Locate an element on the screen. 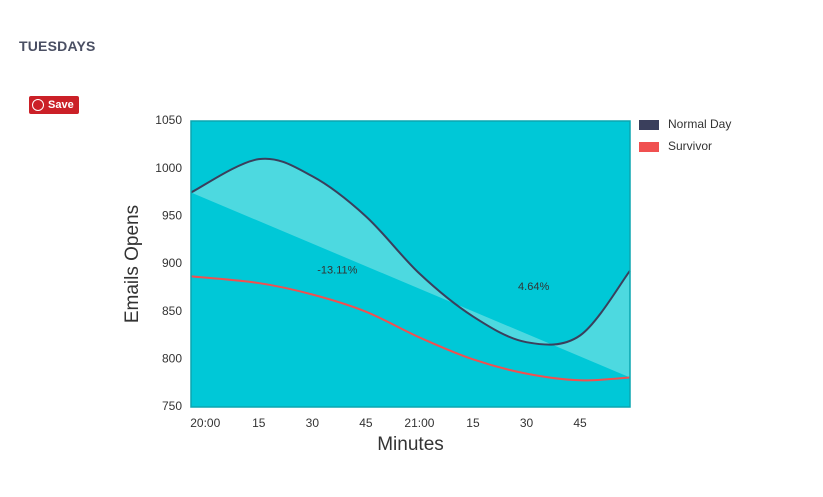  y-tick-label: 900 is located at coordinates (172, 263).